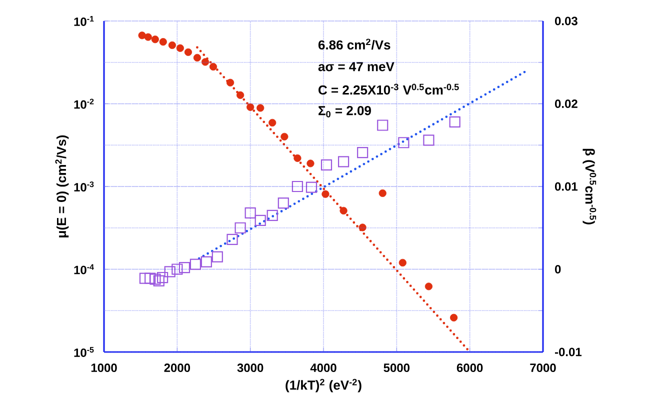 Image resolution: width=645 pixels, height=412 pixels. Describe the element at coordinates (344, 112) in the screenshot. I see `annotation: Σ$_{0}$ = 2.09` at that location.